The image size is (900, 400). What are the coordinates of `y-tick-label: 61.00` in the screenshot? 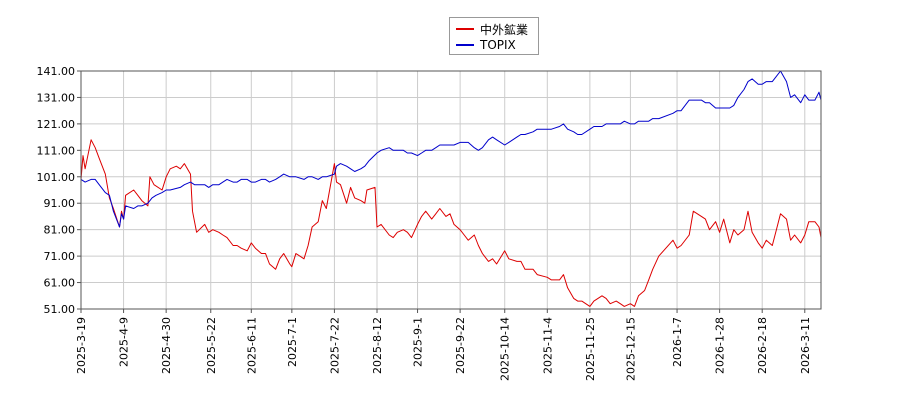 It's located at (60, 283).